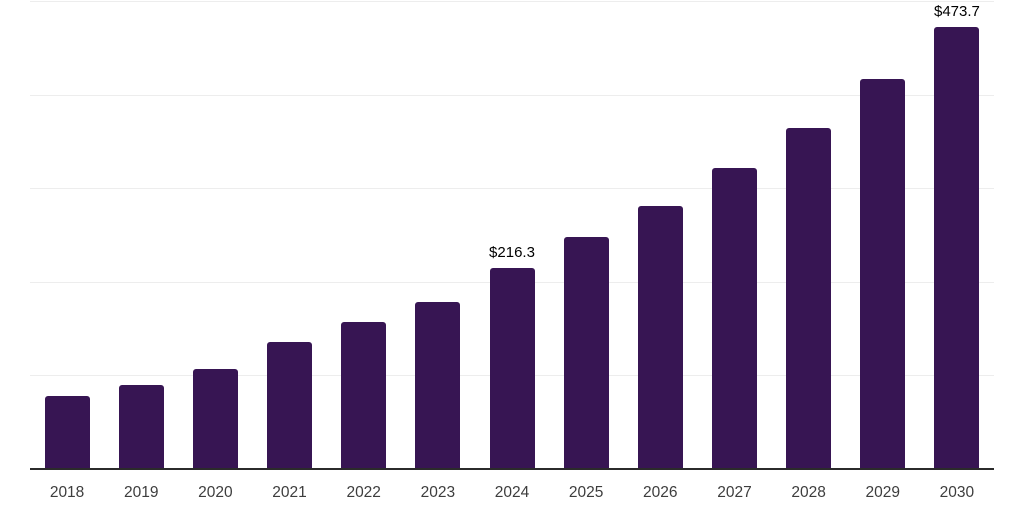 This screenshot has height=512, width=1024. Describe the element at coordinates (957, 248) in the screenshot. I see `bar-2030` at that location.